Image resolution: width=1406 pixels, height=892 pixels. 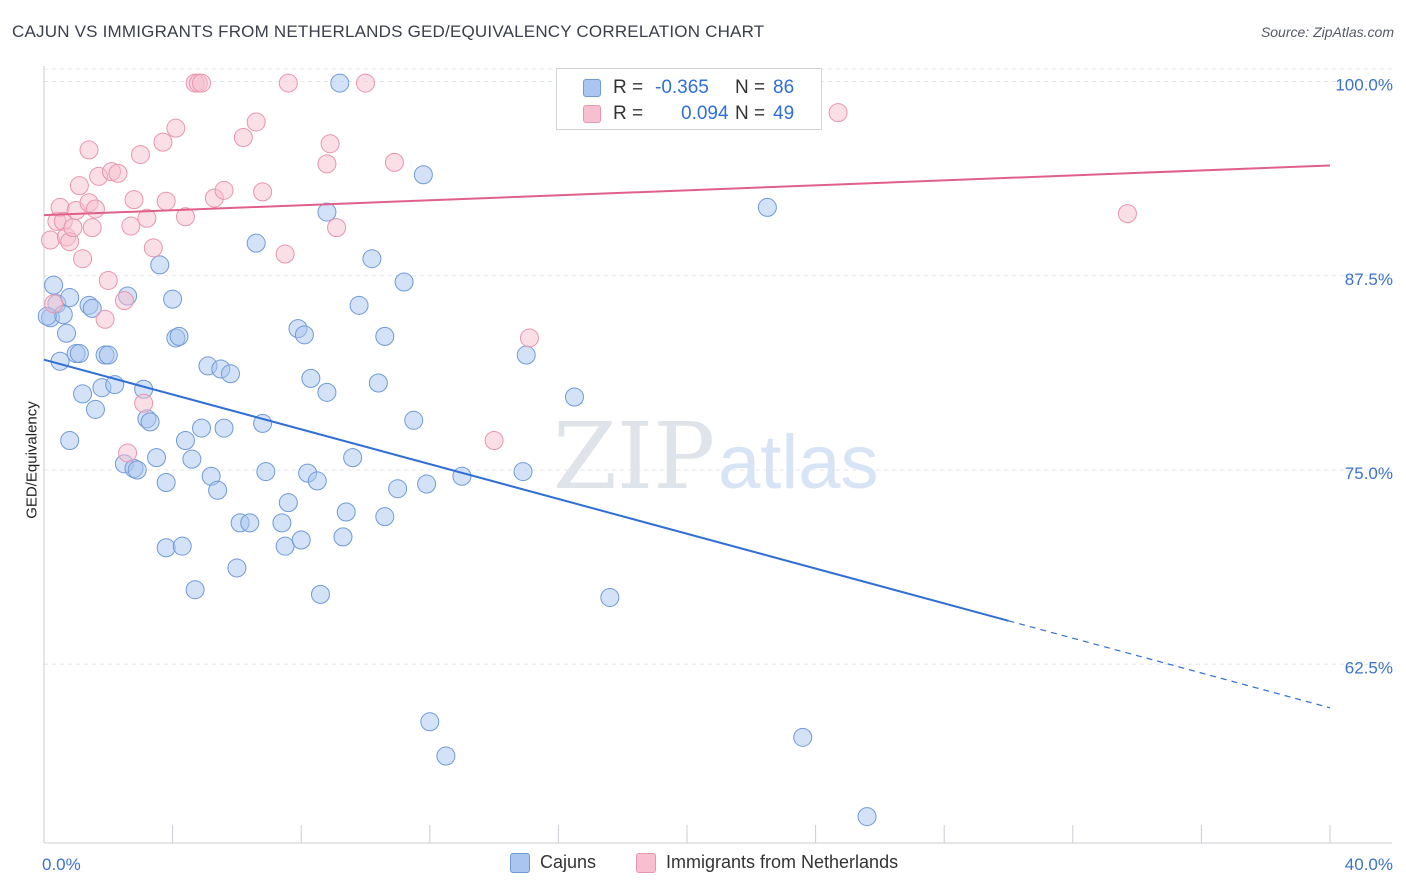 I want to click on legend-n-value: 86, so click(x=784, y=87).